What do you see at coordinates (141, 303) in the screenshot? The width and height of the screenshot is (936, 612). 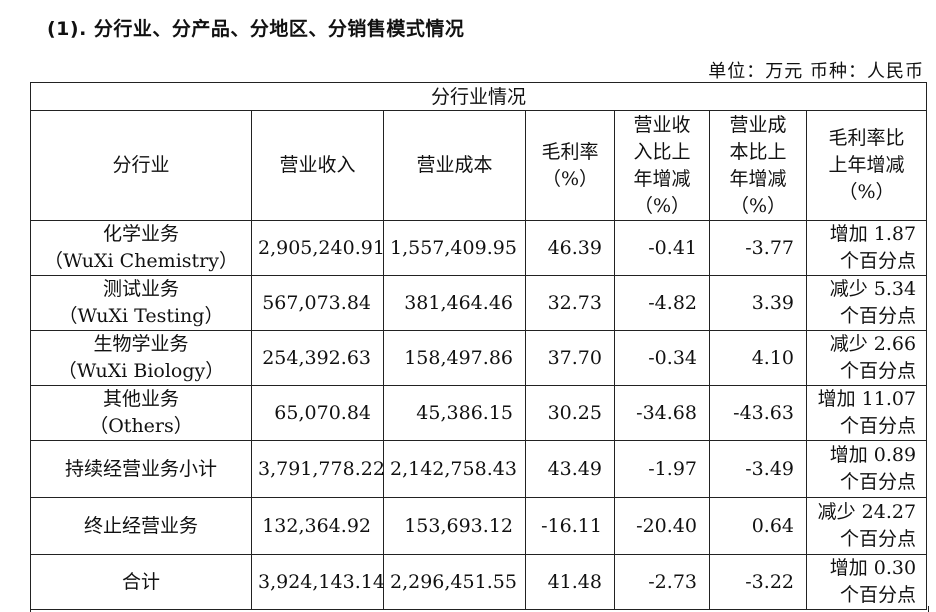 I see `row-label: 测试业务 （WuXi Testing）` at bounding box center [141, 303].